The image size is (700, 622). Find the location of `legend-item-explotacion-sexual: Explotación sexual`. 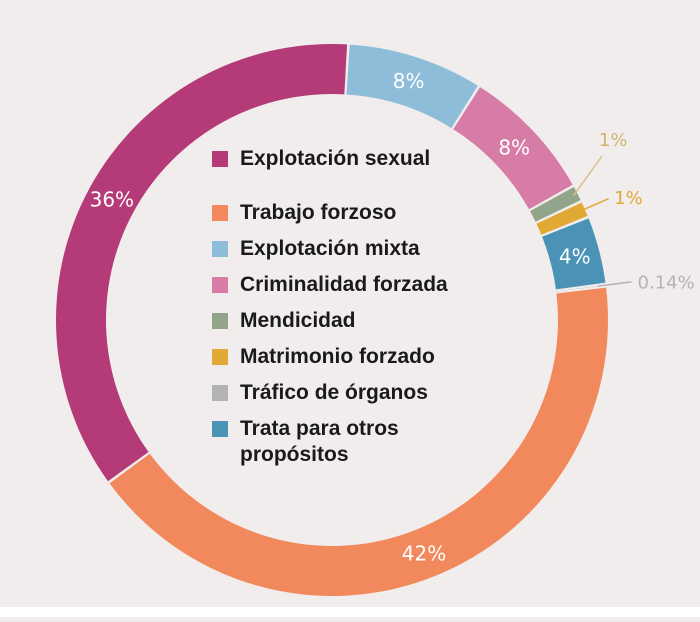

legend-item-explotacion-sexual: Explotación sexual is located at coordinates (361, 159).